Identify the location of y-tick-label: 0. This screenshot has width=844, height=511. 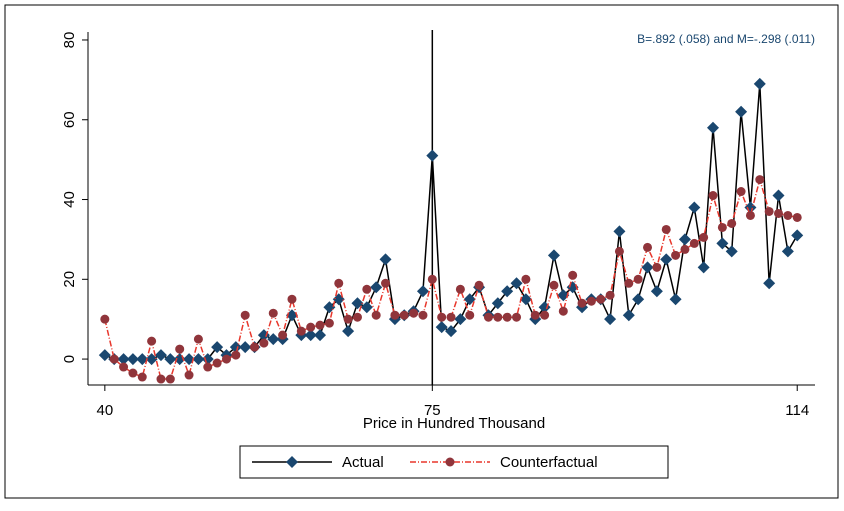
(69, 359).